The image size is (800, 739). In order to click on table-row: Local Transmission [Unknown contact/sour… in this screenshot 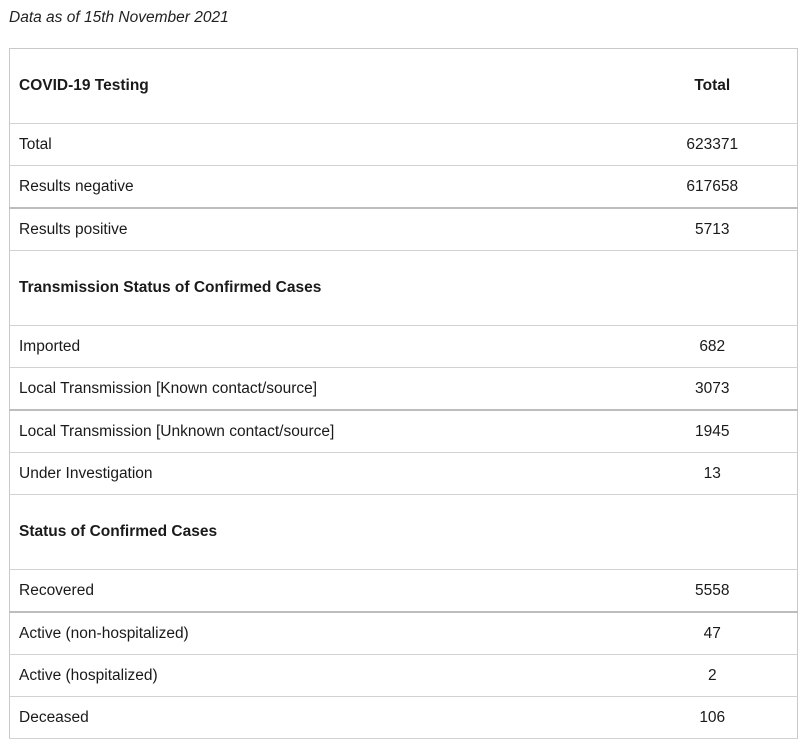, I will do `click(403, 431)`.